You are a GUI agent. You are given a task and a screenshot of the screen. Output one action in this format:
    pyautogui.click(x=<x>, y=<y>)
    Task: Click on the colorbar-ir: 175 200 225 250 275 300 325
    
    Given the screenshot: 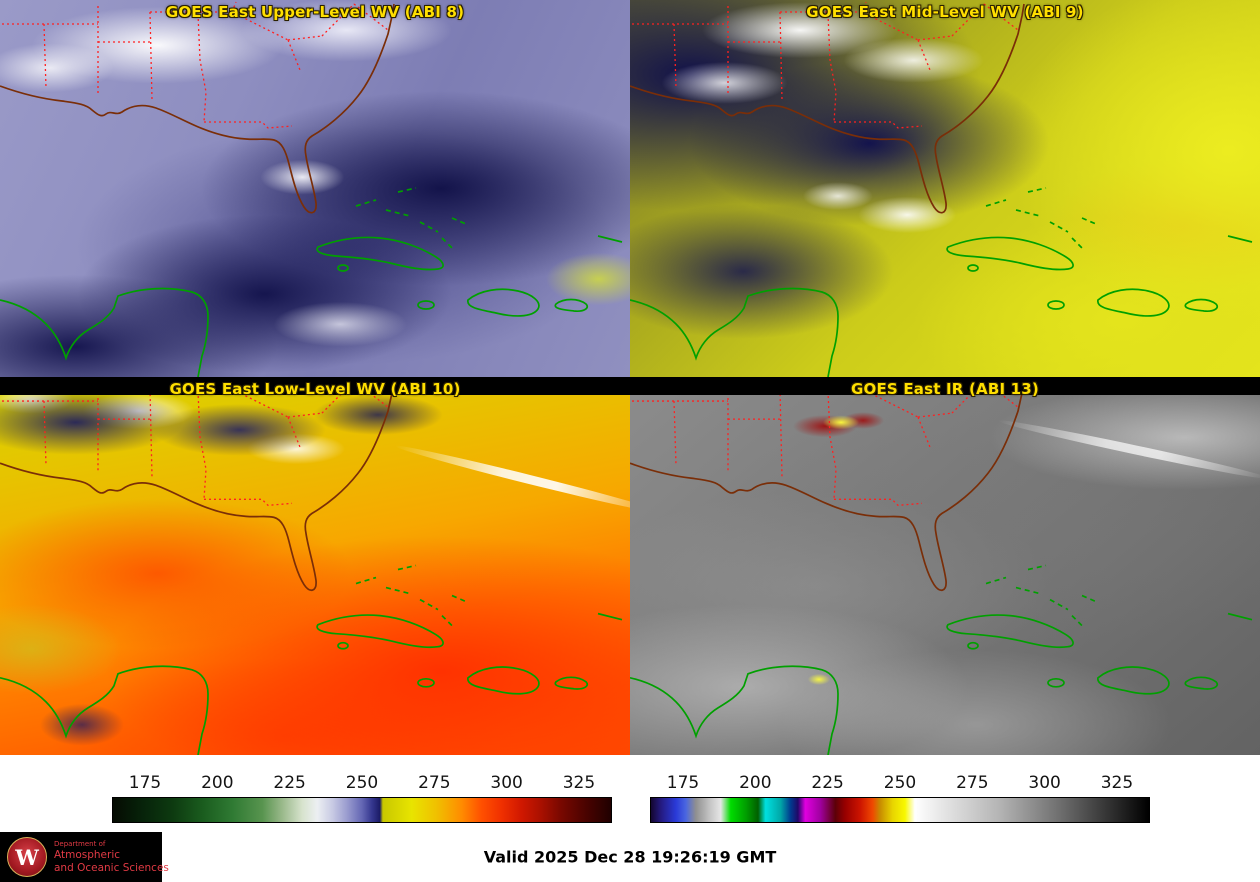 What is the action you would take?
    pyautogui.click(x=900, y=802)
    